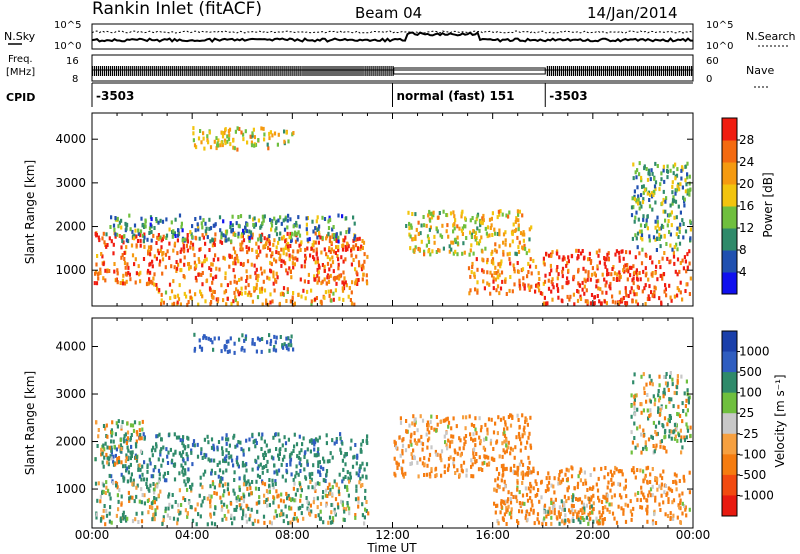  Describe the element at coordinates (70, 347) in the screenshot. I see `y-tick-label: 4000` at that location.